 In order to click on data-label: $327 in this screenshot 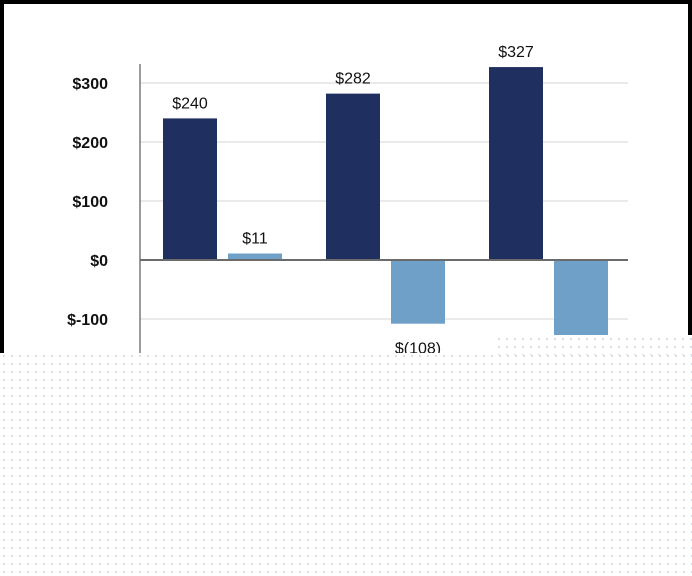, I will do `click(516, 52)`.